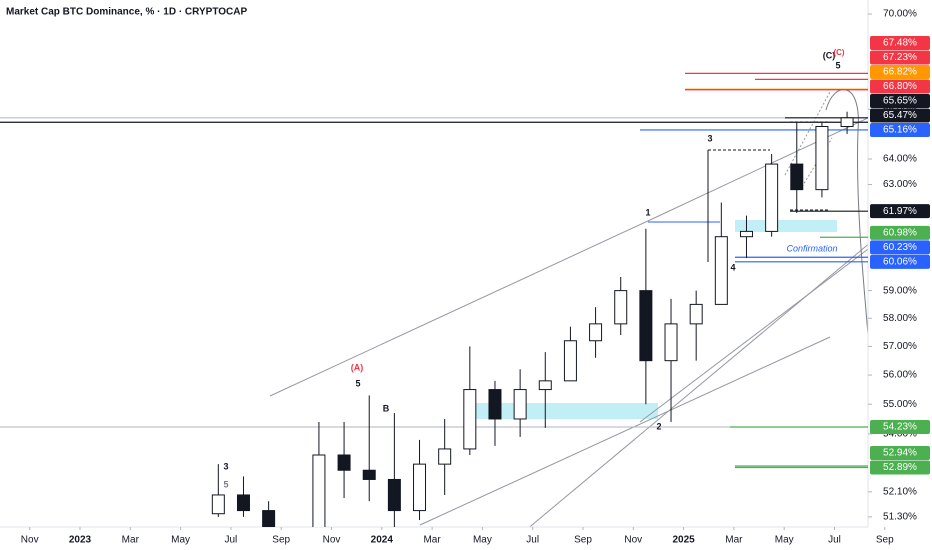 This screenshot has width=932, height=550. Describe the element at coordinates (80, 540) in the screenshot. I see `x-tick-label: 2023` at that location.